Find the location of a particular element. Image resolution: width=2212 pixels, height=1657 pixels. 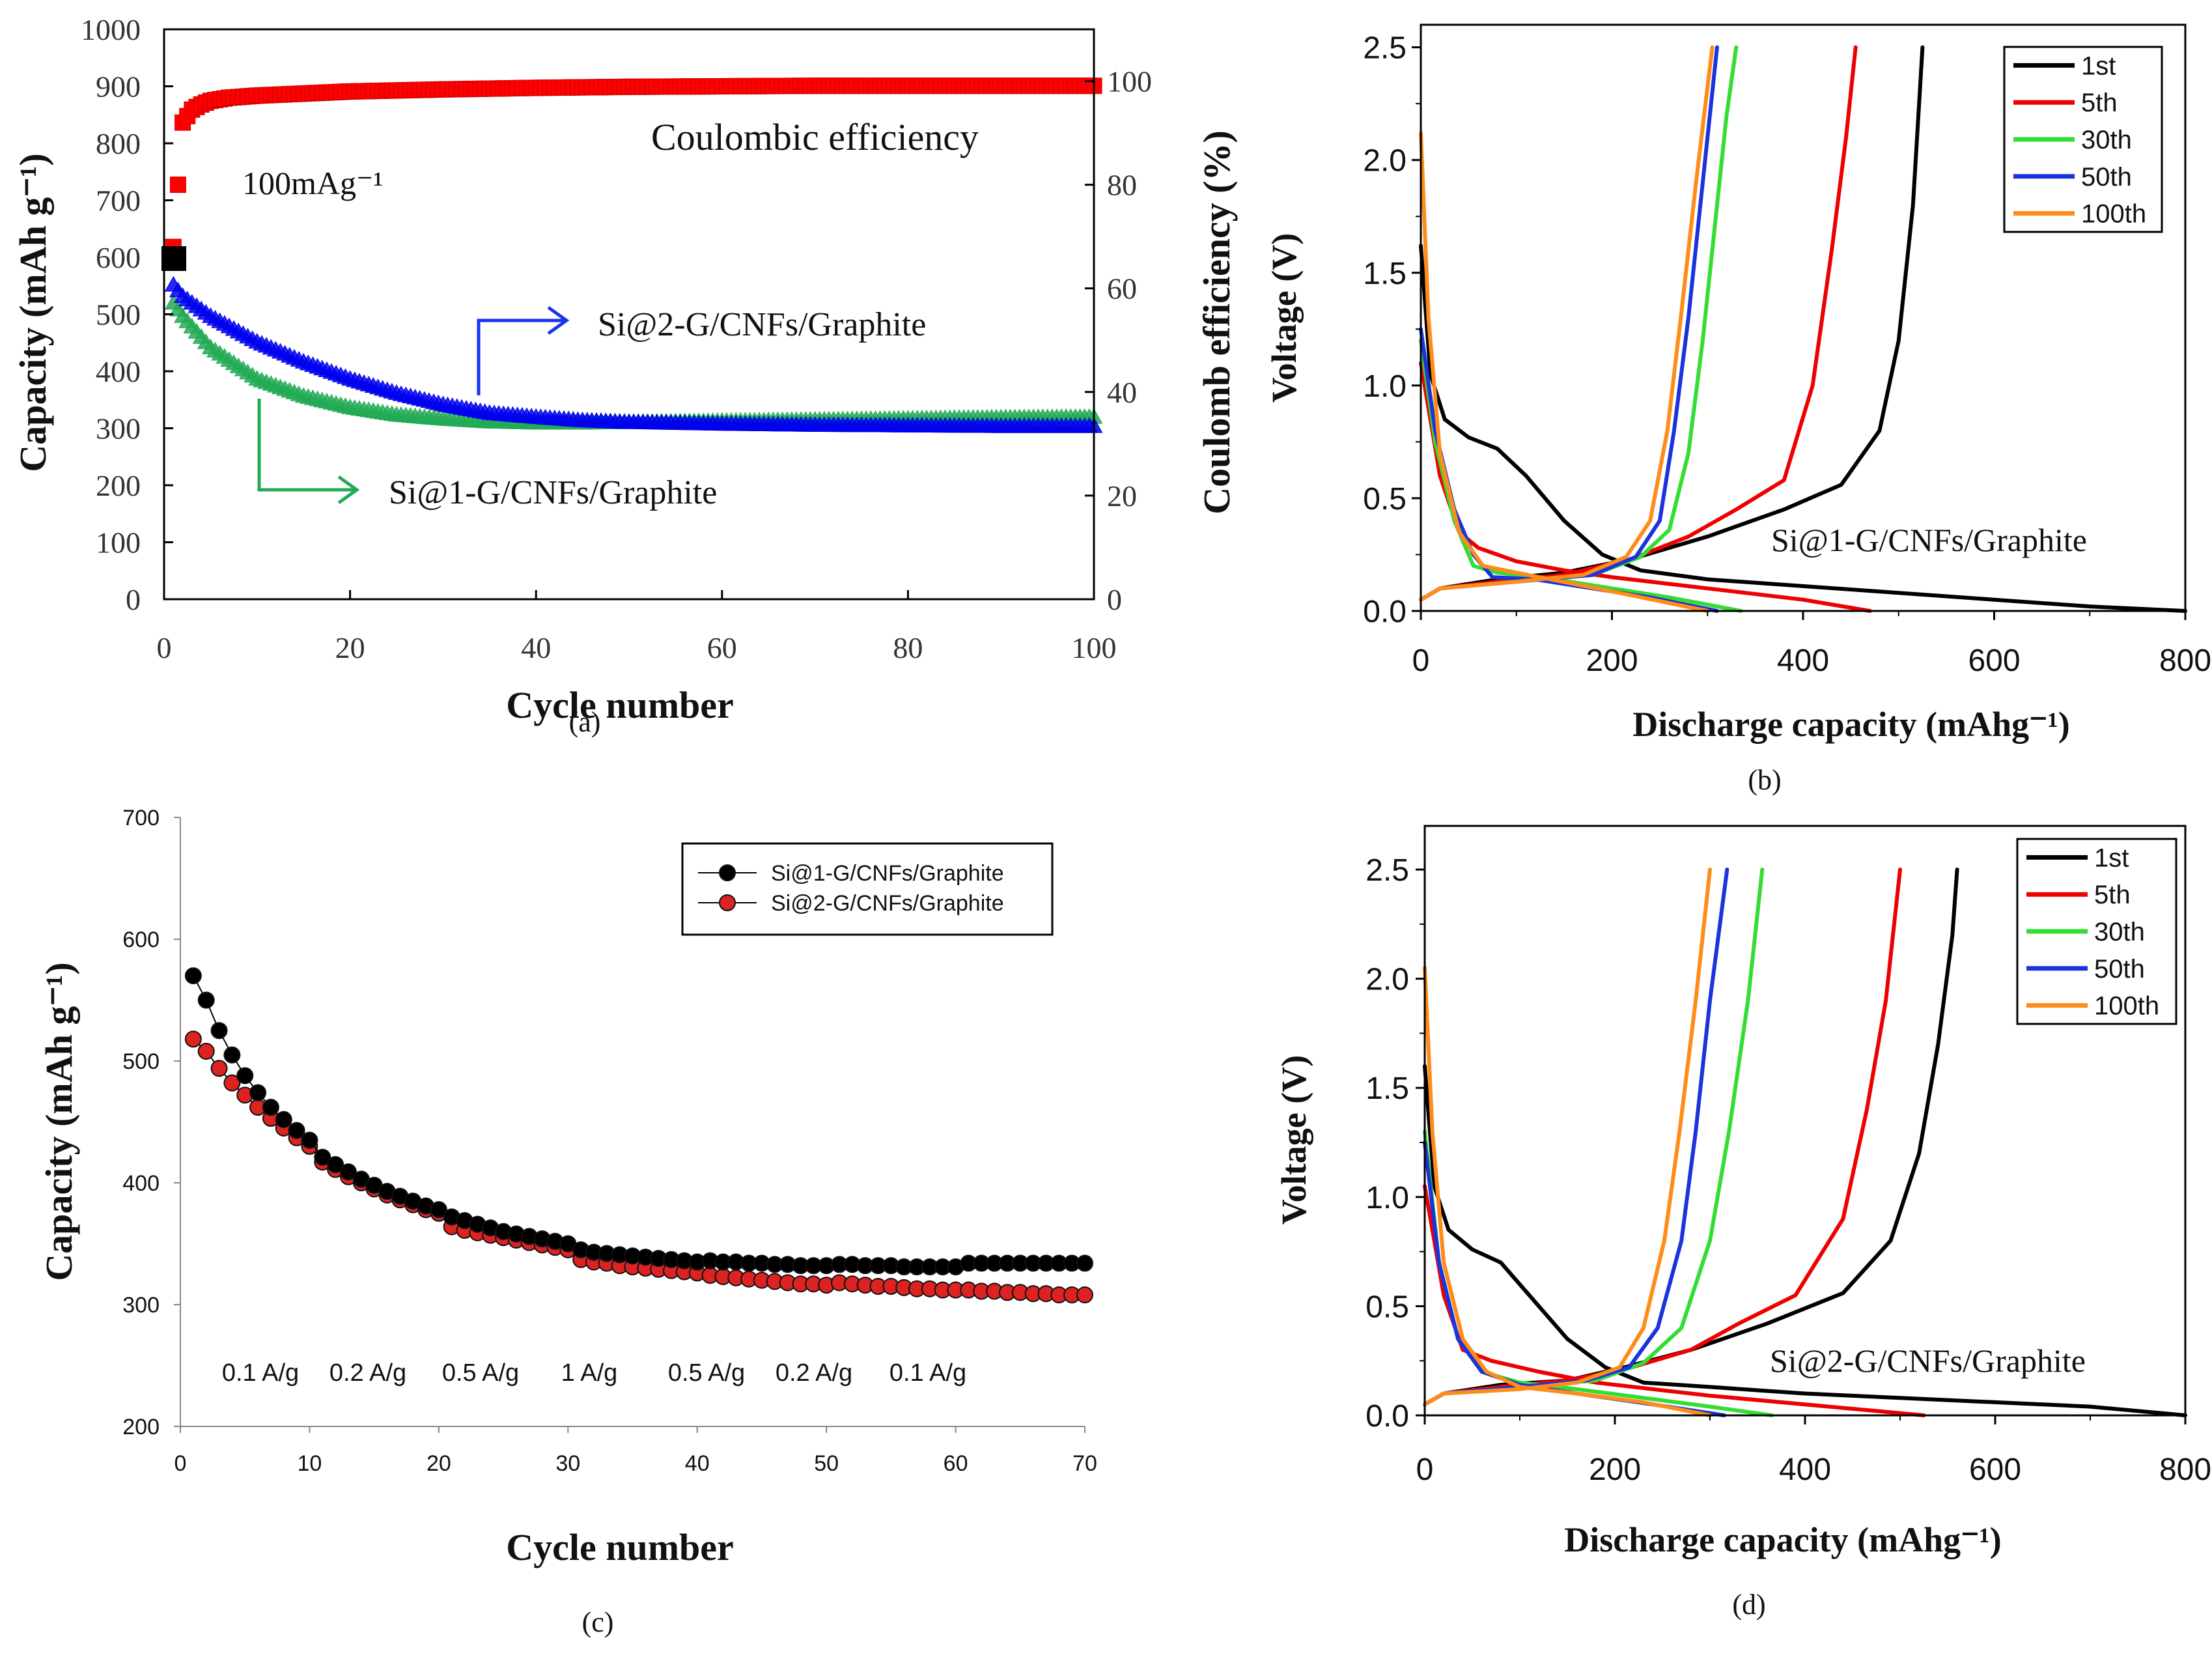

panel-a-label: (a) is located at coordinates (585, 722).